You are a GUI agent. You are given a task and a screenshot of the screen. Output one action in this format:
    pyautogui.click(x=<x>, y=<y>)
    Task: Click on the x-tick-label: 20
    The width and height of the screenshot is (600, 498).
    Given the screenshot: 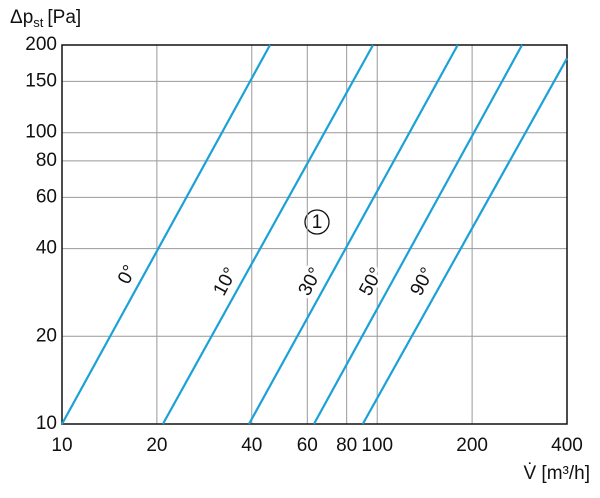 What is the action you would take?
    pyautogui.click(x=156, y=445)
    